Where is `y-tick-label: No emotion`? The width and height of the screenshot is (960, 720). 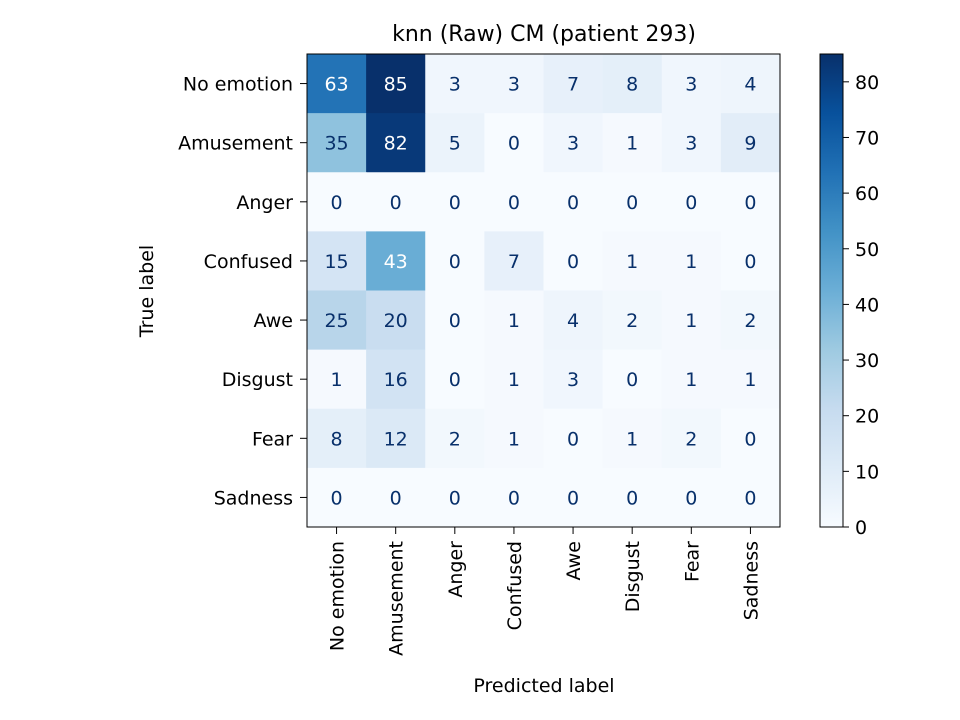 y-tick-label: No emotion is located at coordinates (238, 85).